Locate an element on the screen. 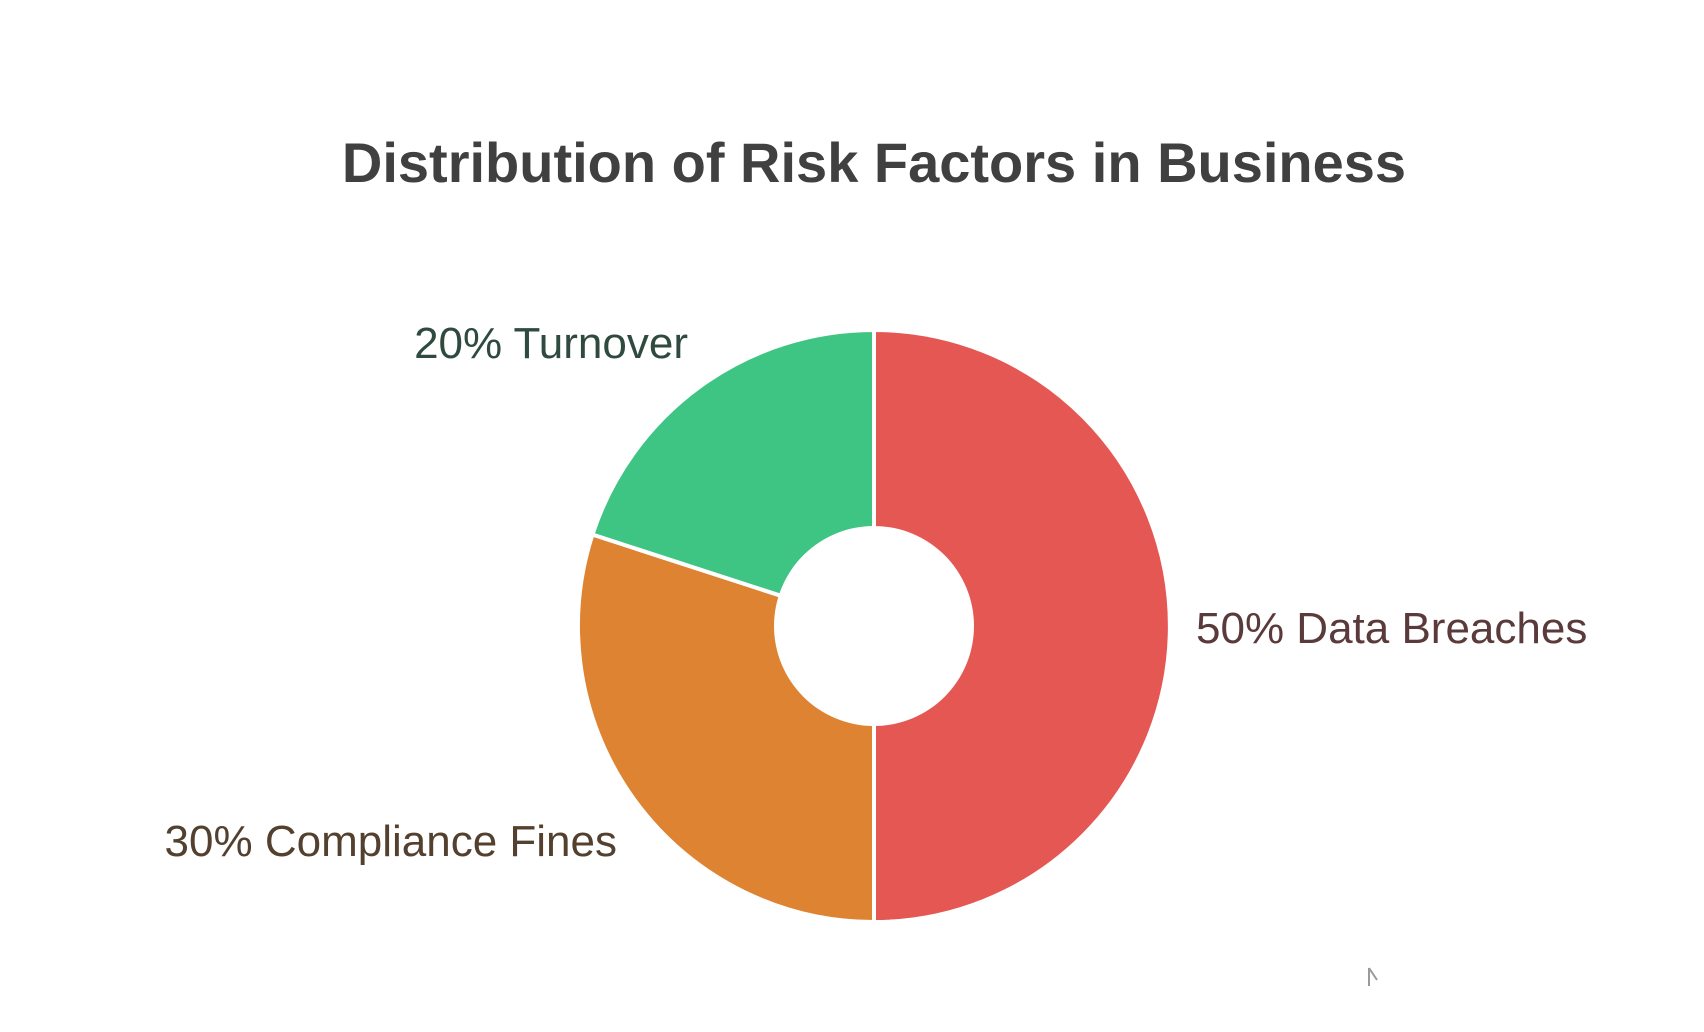  slice-data-breaches is located at coordinates (1022, 626).